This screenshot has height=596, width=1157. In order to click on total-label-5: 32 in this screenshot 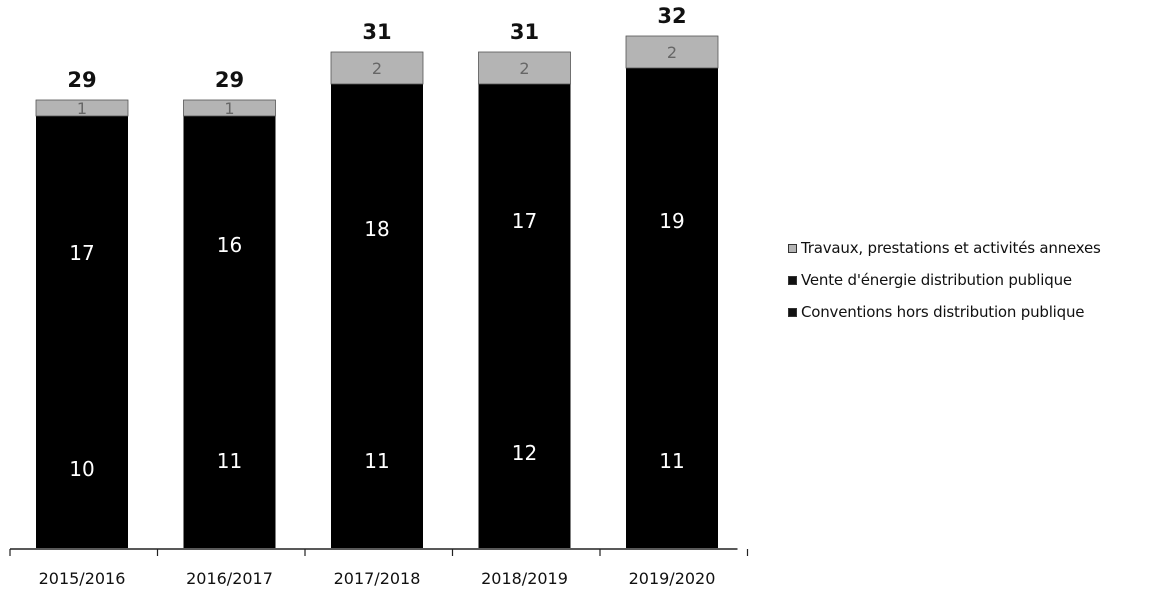, I will do `click(671, 16)`.